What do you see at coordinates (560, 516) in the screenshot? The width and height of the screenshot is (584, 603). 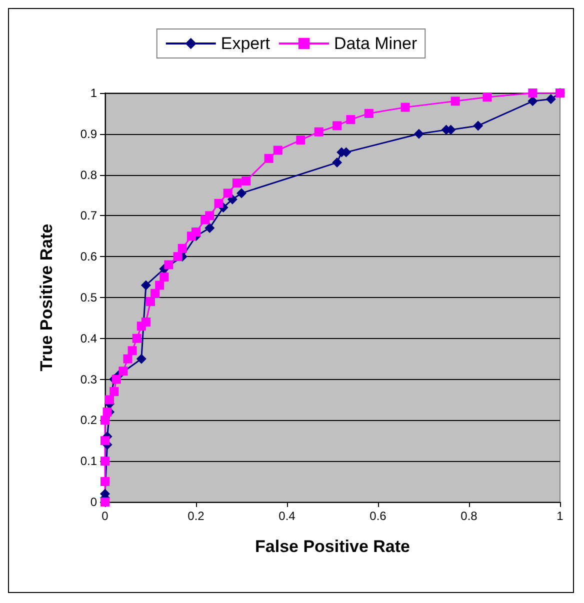 I see `x-tick-label: 1` at bounding box center [560, 516].